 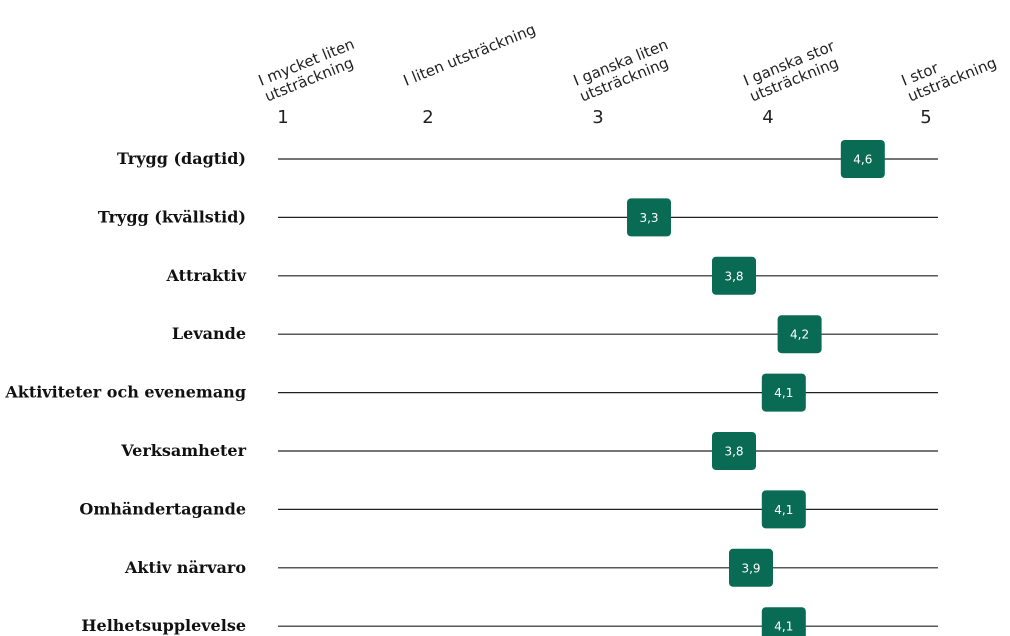 What do you see at coordinates (162, 508) in the screenshot?
I see `category-label: Omhändertagande` at bounding box center [162, 508].